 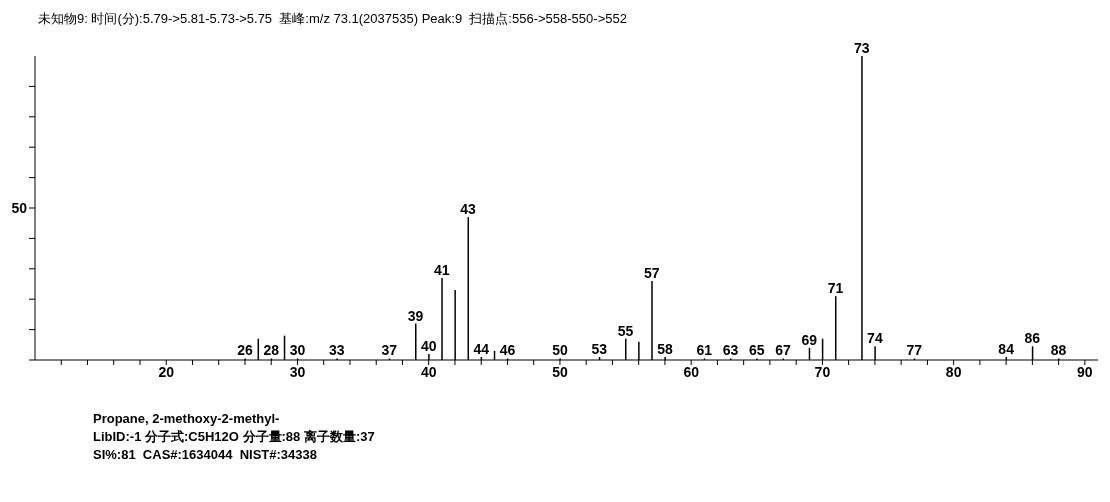 I want to click on annotation: 71, so click(x=835, y=288).